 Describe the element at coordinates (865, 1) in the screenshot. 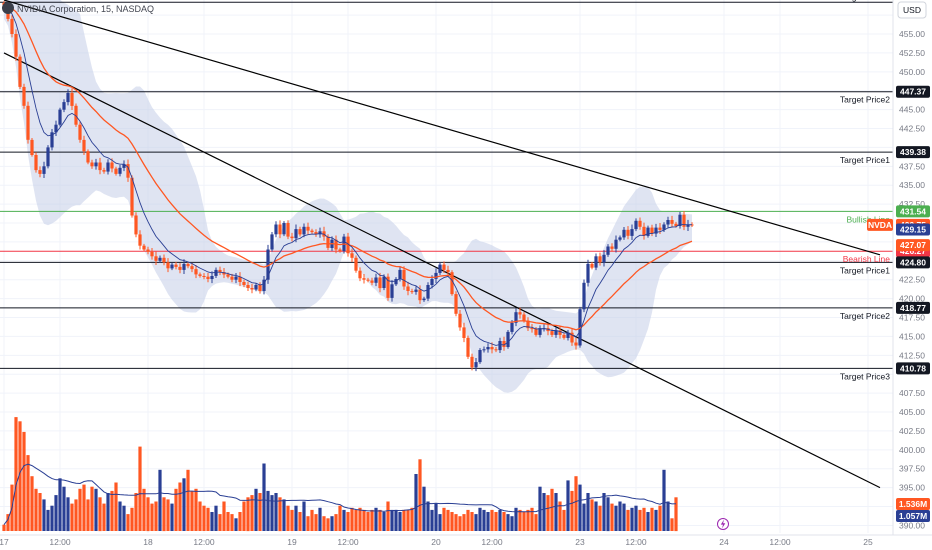

I see `level-label: Target Price3` at that location.